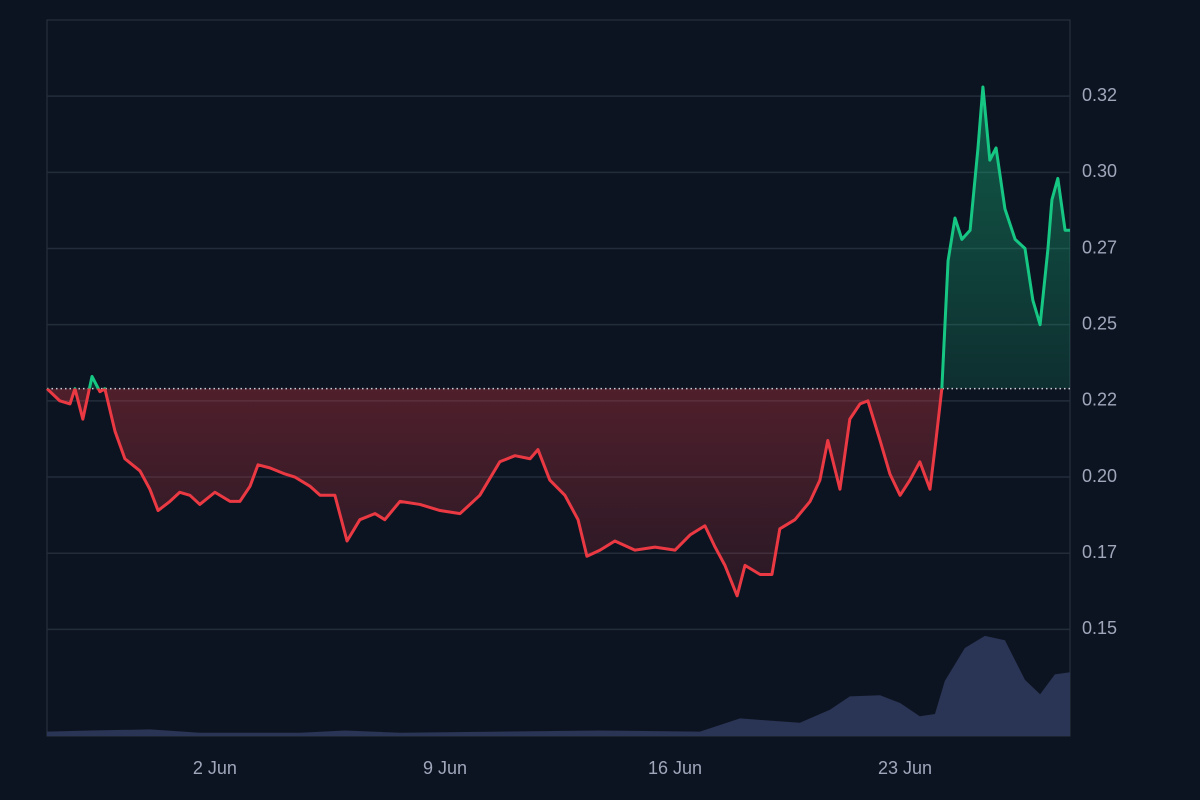 This screenshot has width=1200, height=800. Describe the element at coordinates (445, 768) in the screenshot. I see `x-tick-label: 9 Jun` at that location.